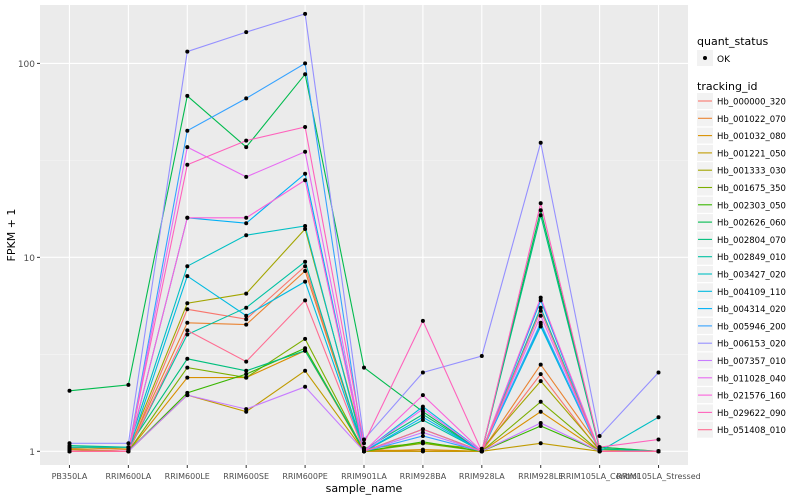 The width and height of the screenshot is (800, 500). I want to click on x-axis-title: sample_name, so click(364, 488).